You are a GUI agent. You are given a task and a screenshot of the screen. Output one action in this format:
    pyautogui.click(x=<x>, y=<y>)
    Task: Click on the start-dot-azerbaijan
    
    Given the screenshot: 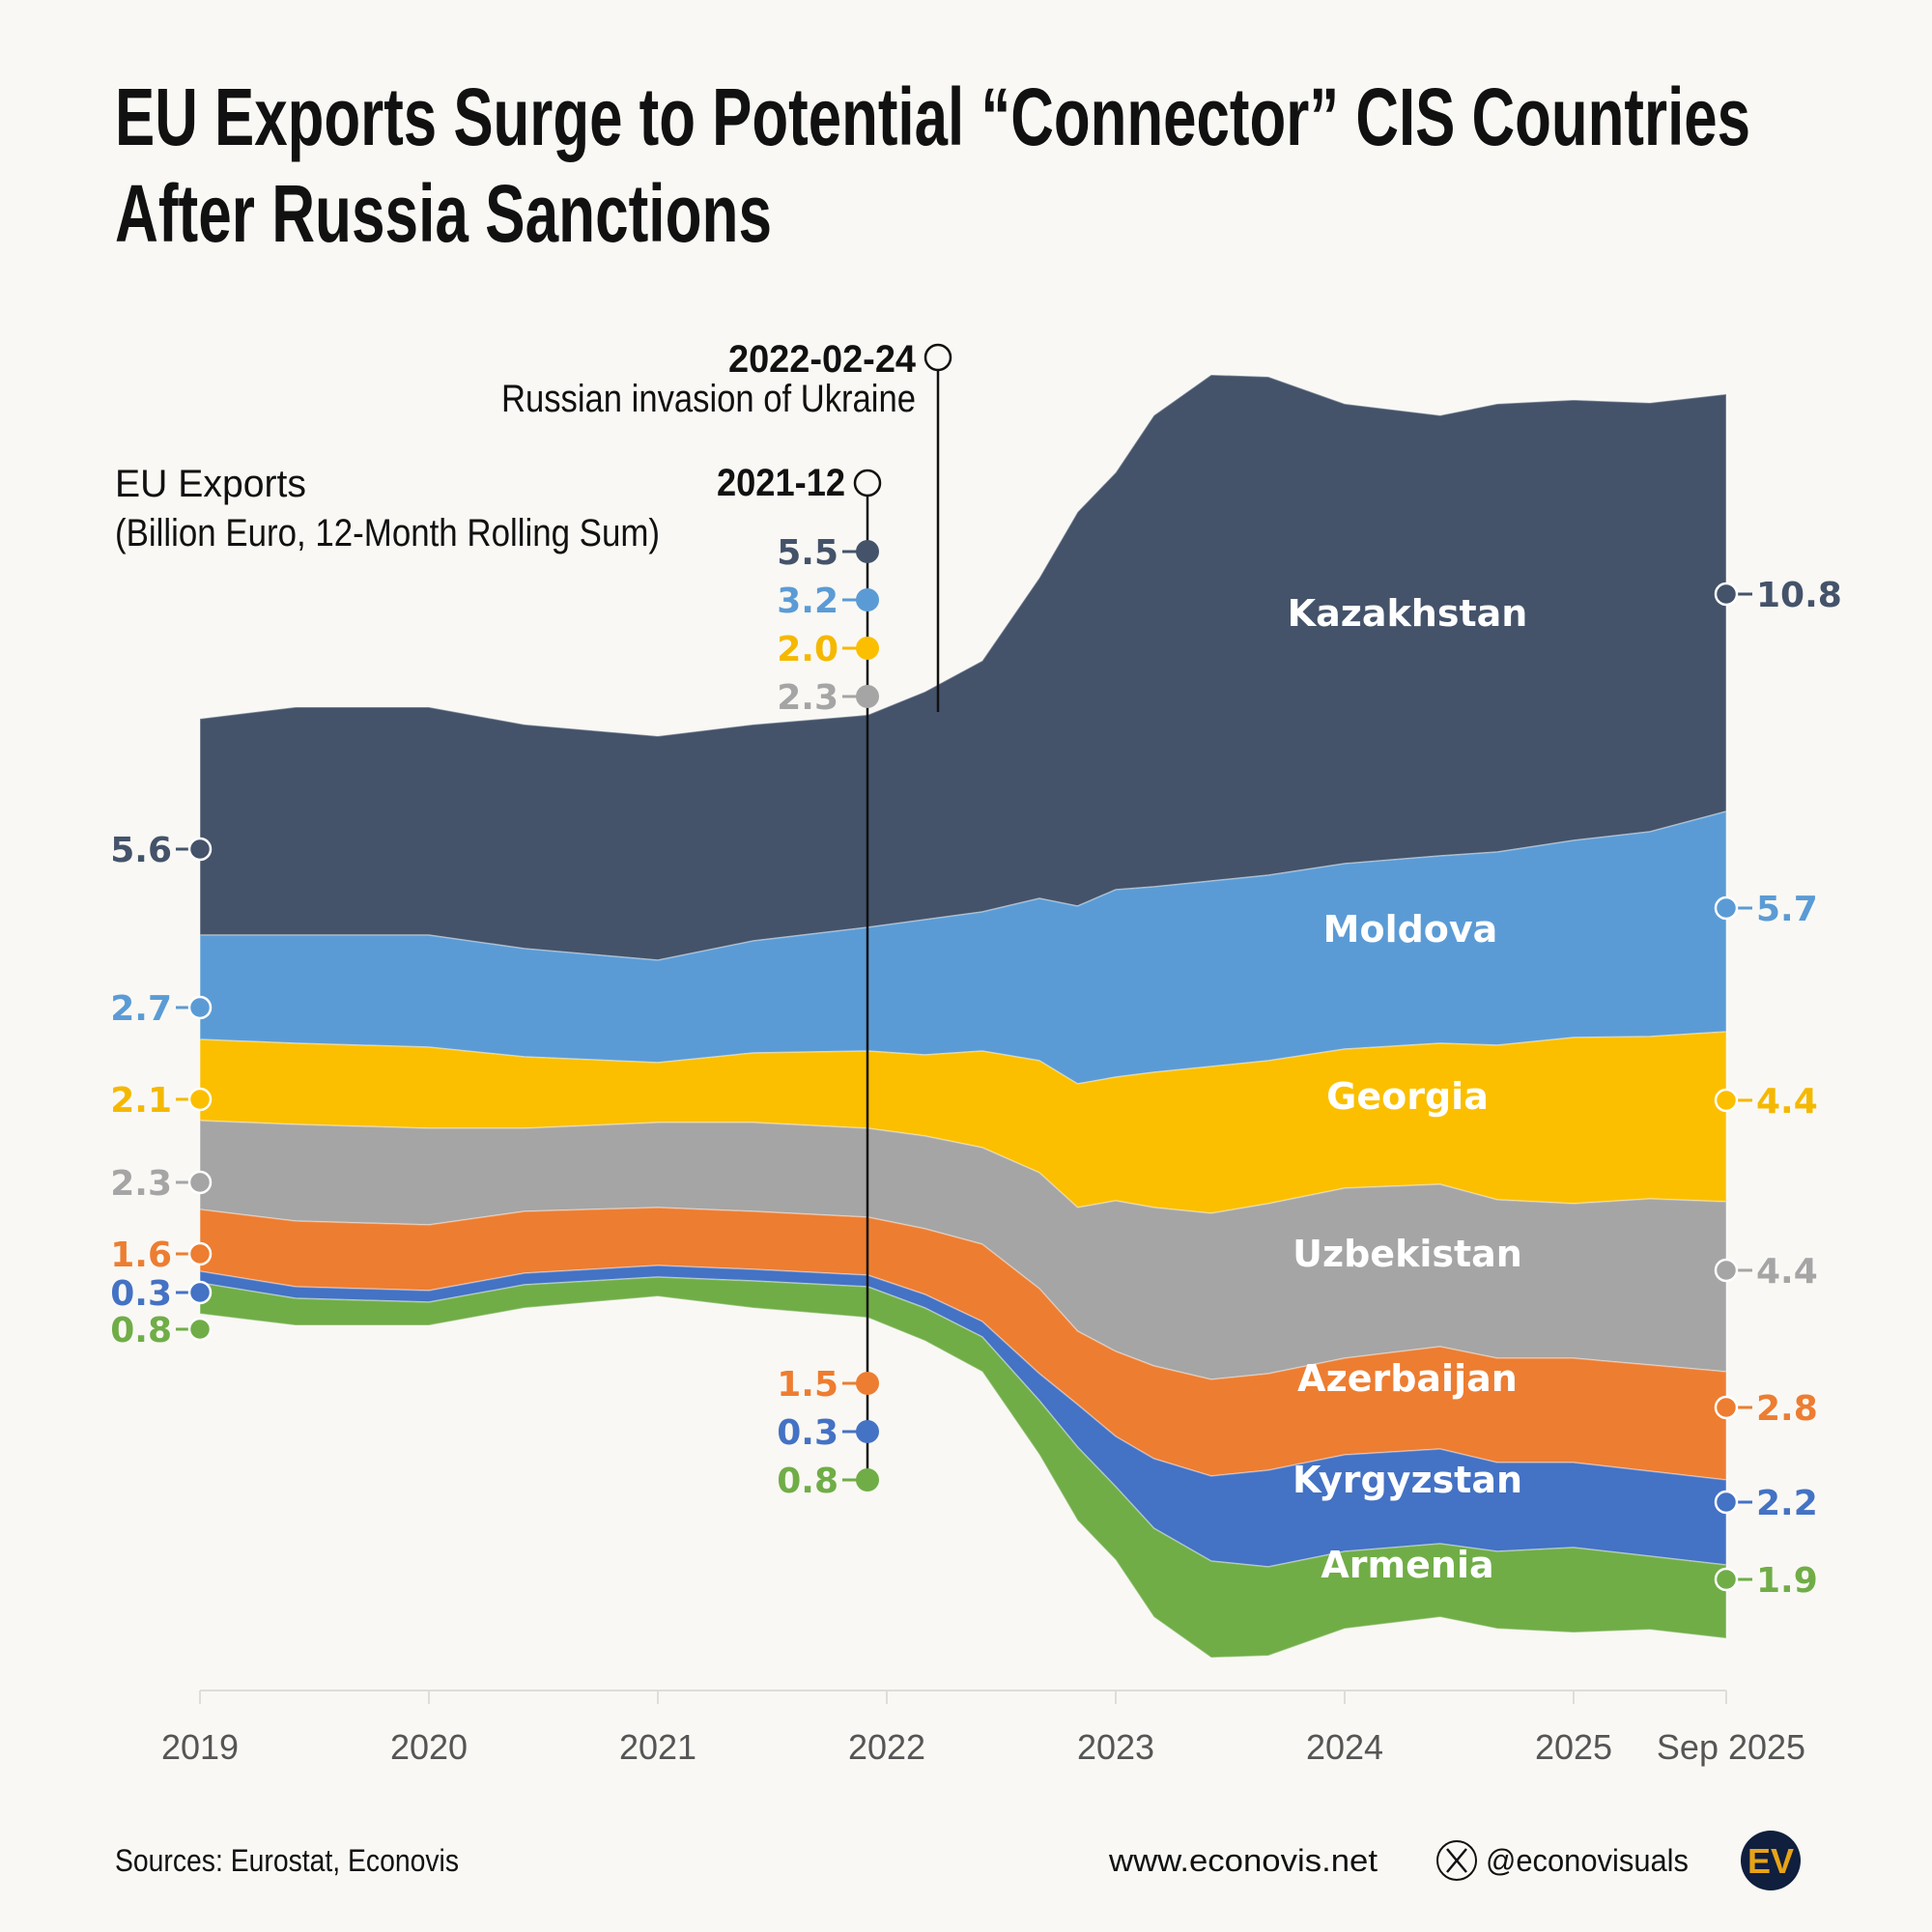 What is the action you would take?
    pyautogui.click(x=200, y=1253)
    